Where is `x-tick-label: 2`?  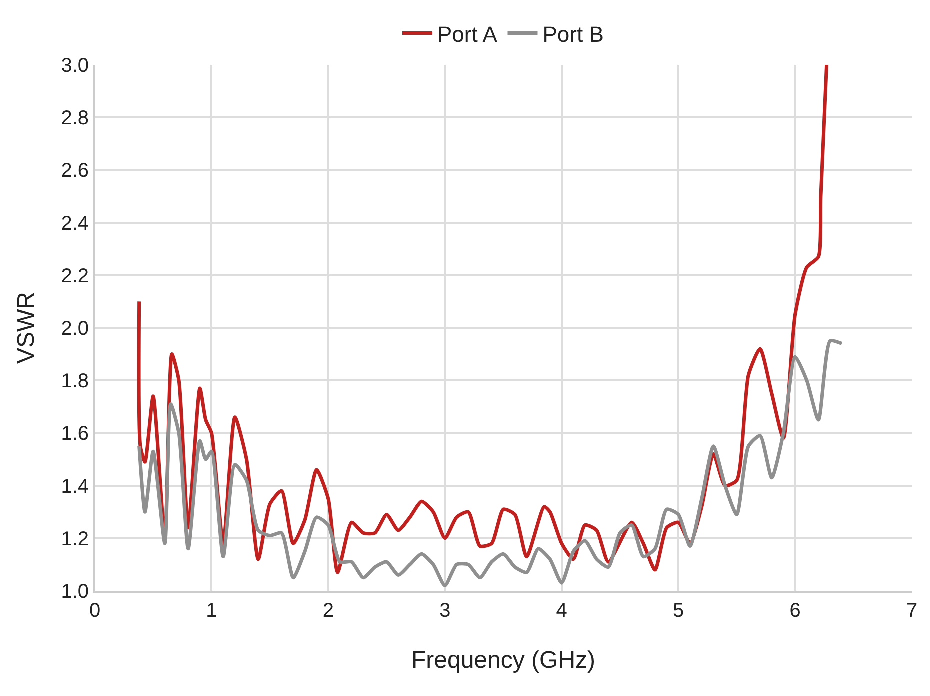
x-tick-label: 2 is located at coordinates (328, 611).